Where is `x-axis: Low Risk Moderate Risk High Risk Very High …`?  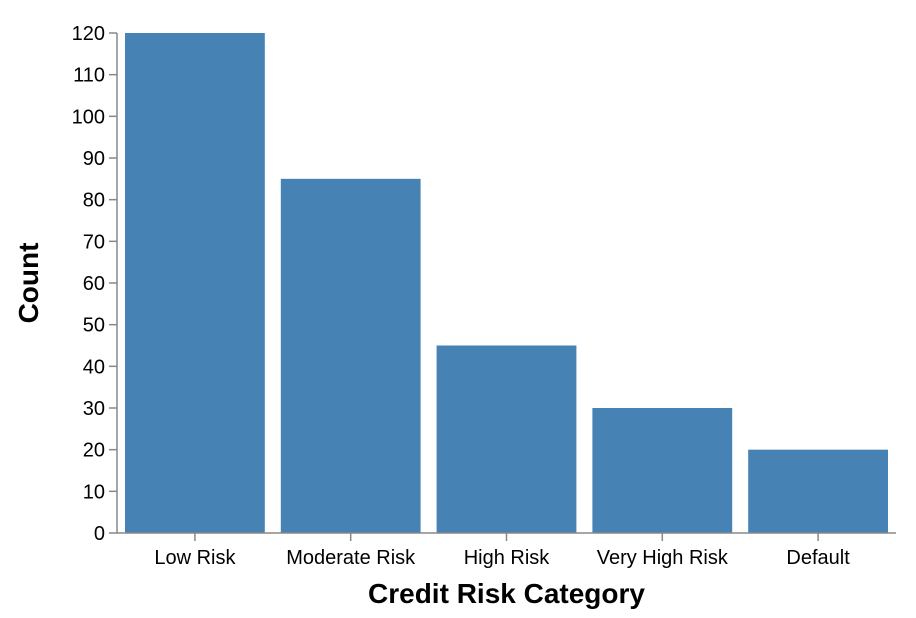
x-axis: Low Risk Moderate Risk High Risk Very High … is located at coordinates (506, 550).